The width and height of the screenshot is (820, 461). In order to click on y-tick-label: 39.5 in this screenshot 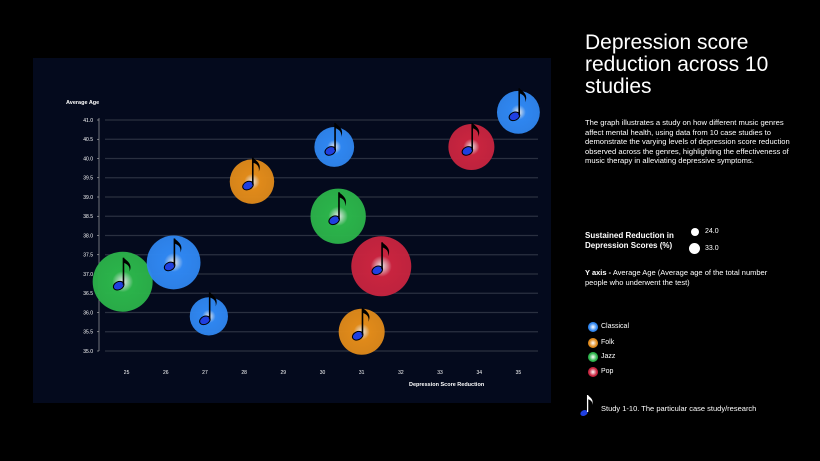, I will do `click(88, 179)`.